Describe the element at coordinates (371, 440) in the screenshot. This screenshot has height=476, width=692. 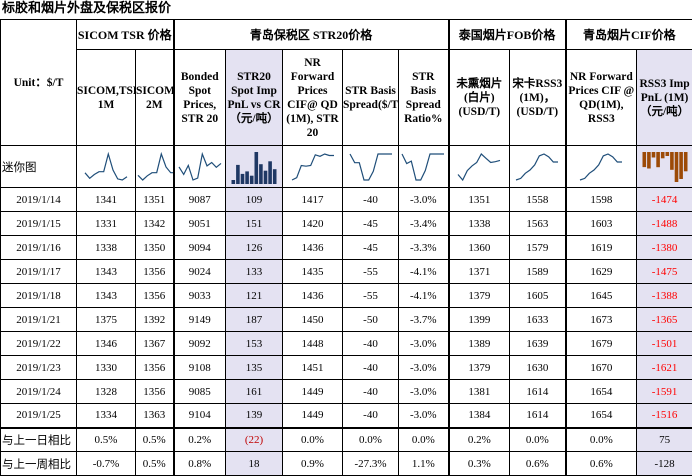
I see `summary-value: 0.0%` at that location.